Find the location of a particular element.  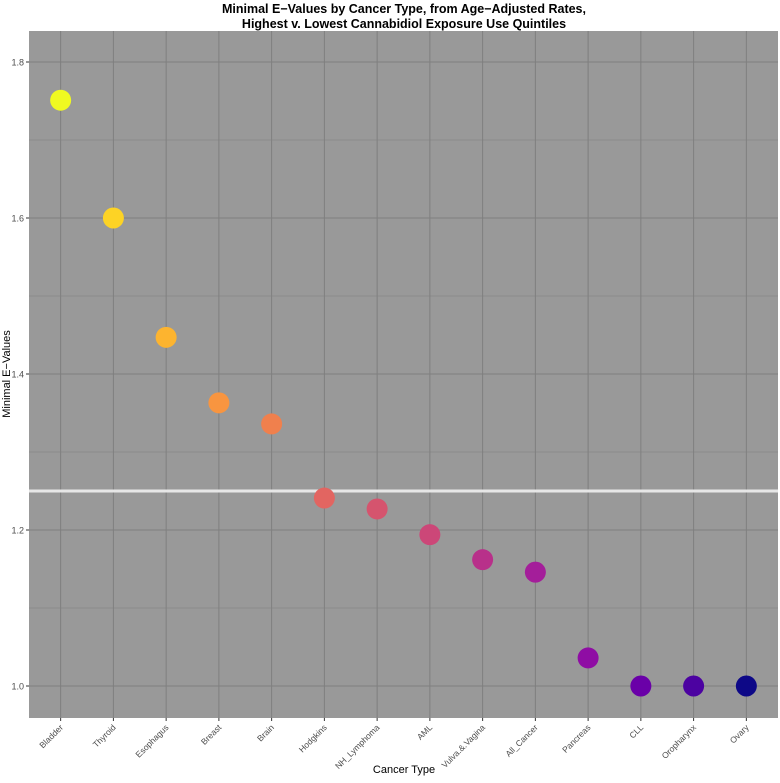

data-point-vulva-vagina is located at coordinates (483, 560).